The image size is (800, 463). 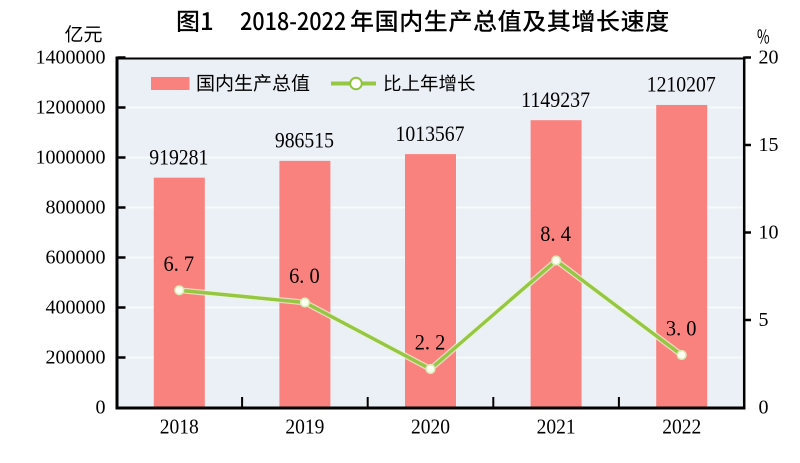 I want to click on svg-text: 1149237, so click(x=555, y=99).